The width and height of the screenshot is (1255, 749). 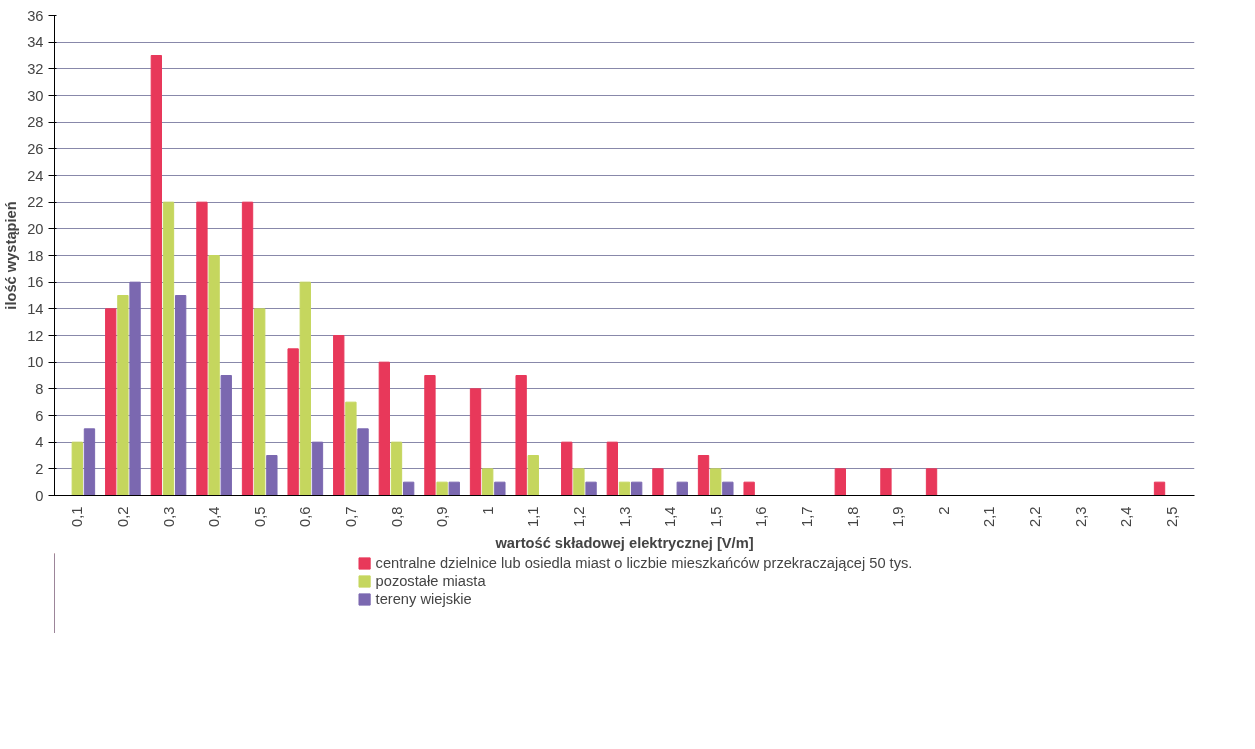 What do you see at coordinates (35, 148) in the screenshot?
I see `y-tick-label: 26` at bounding box center [35, 148].